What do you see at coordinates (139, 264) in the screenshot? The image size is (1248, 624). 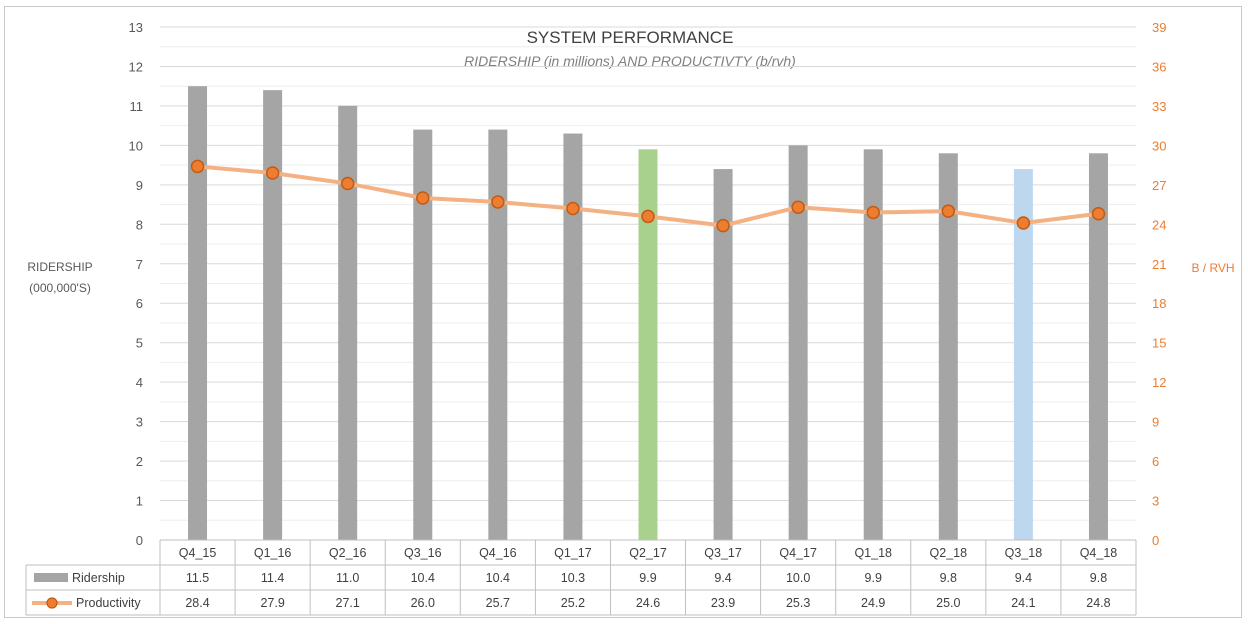 I see `left-tick-label: 7` at bounding box center [139, 264].